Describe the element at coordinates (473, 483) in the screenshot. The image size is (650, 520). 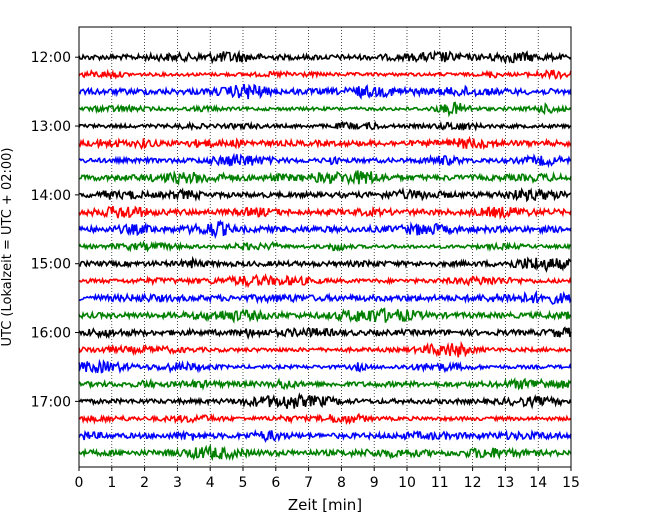
I see `x-tick-label: 12` at that location.